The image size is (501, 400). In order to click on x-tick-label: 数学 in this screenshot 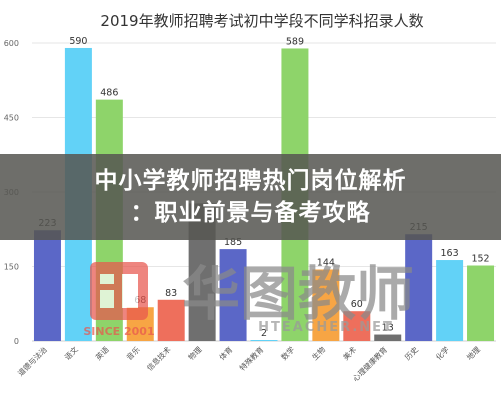, I will do `click(288, 353)`.